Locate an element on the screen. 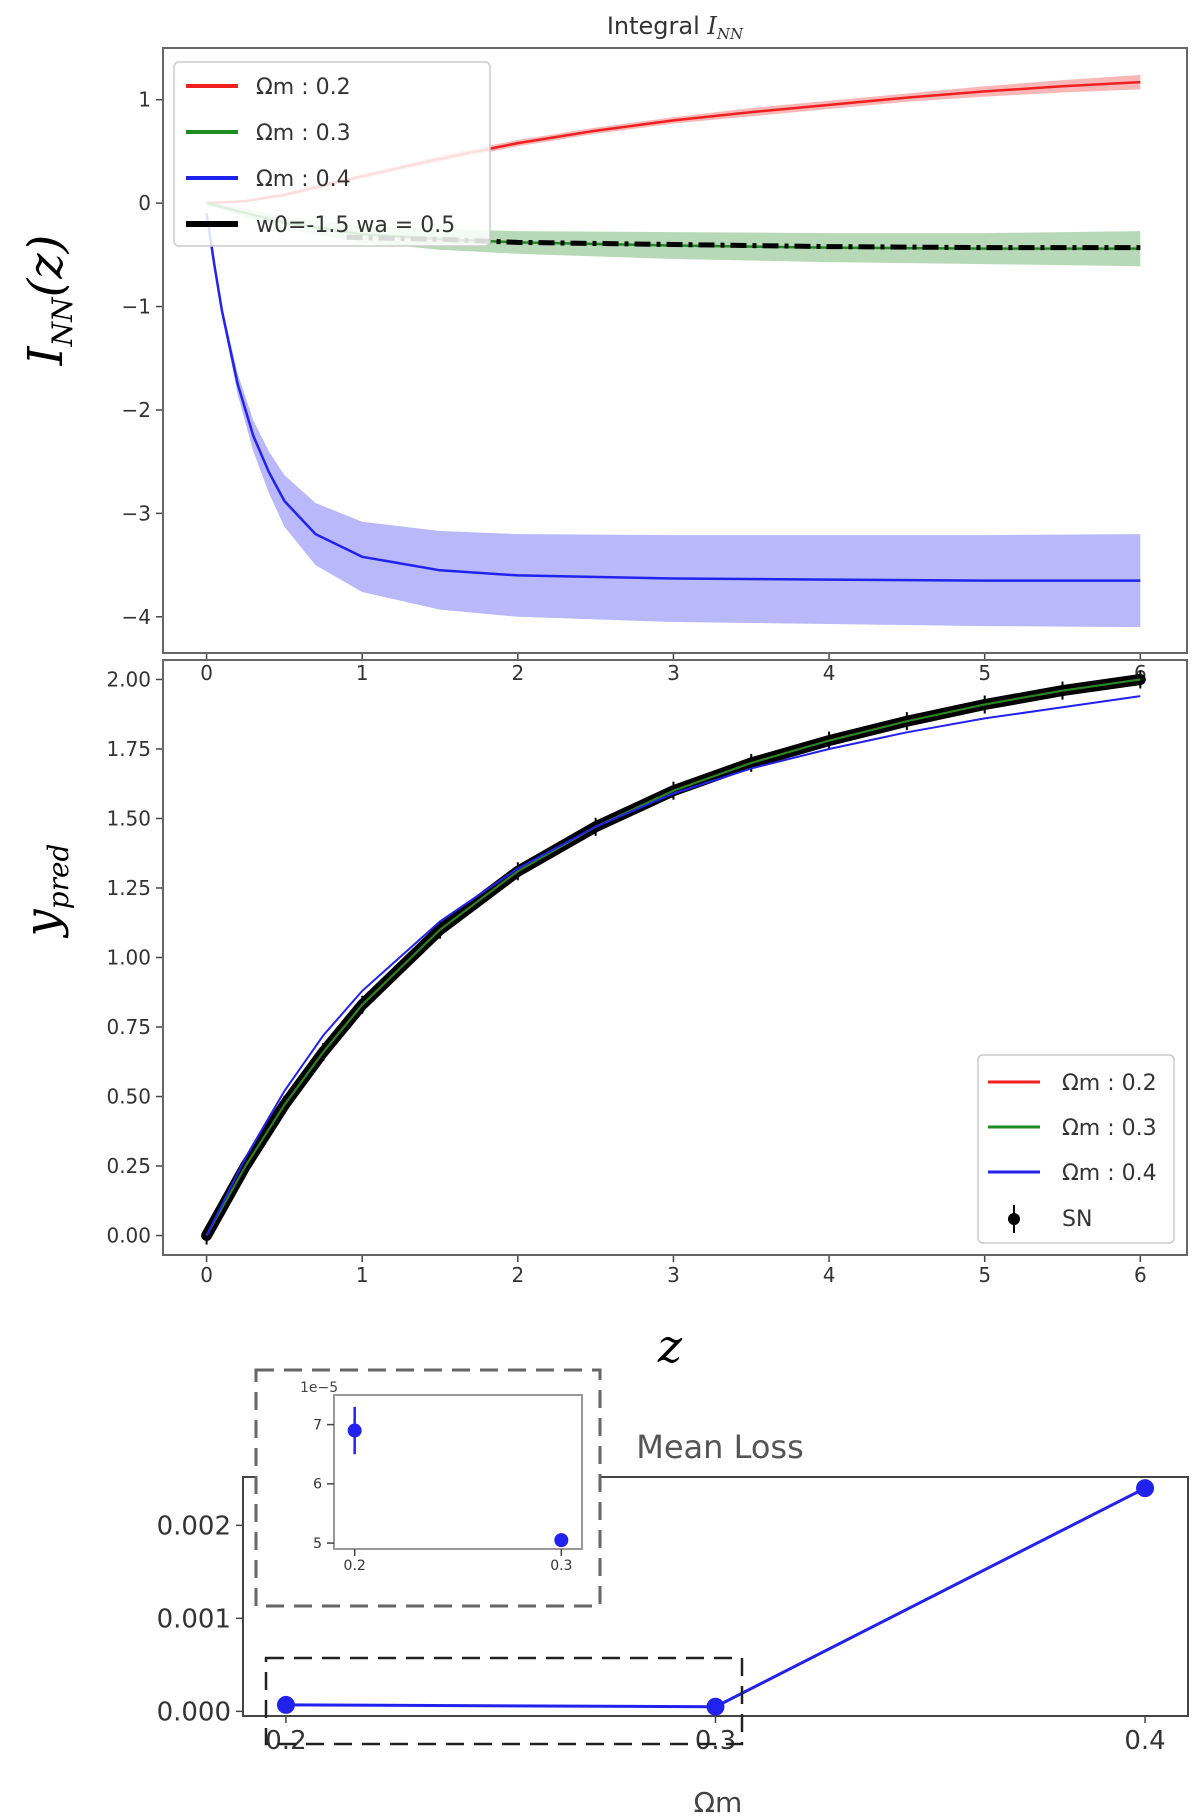 The height and width of the screenshot is (1820, 1200). panel1-band-green is located at coordinates (673, 234).